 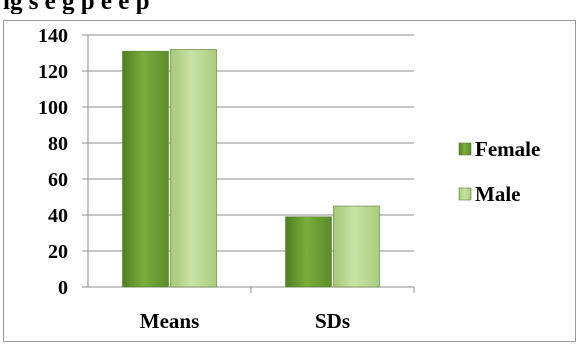 I want to click on x-category-label: Means, so click(x=170, y=321).